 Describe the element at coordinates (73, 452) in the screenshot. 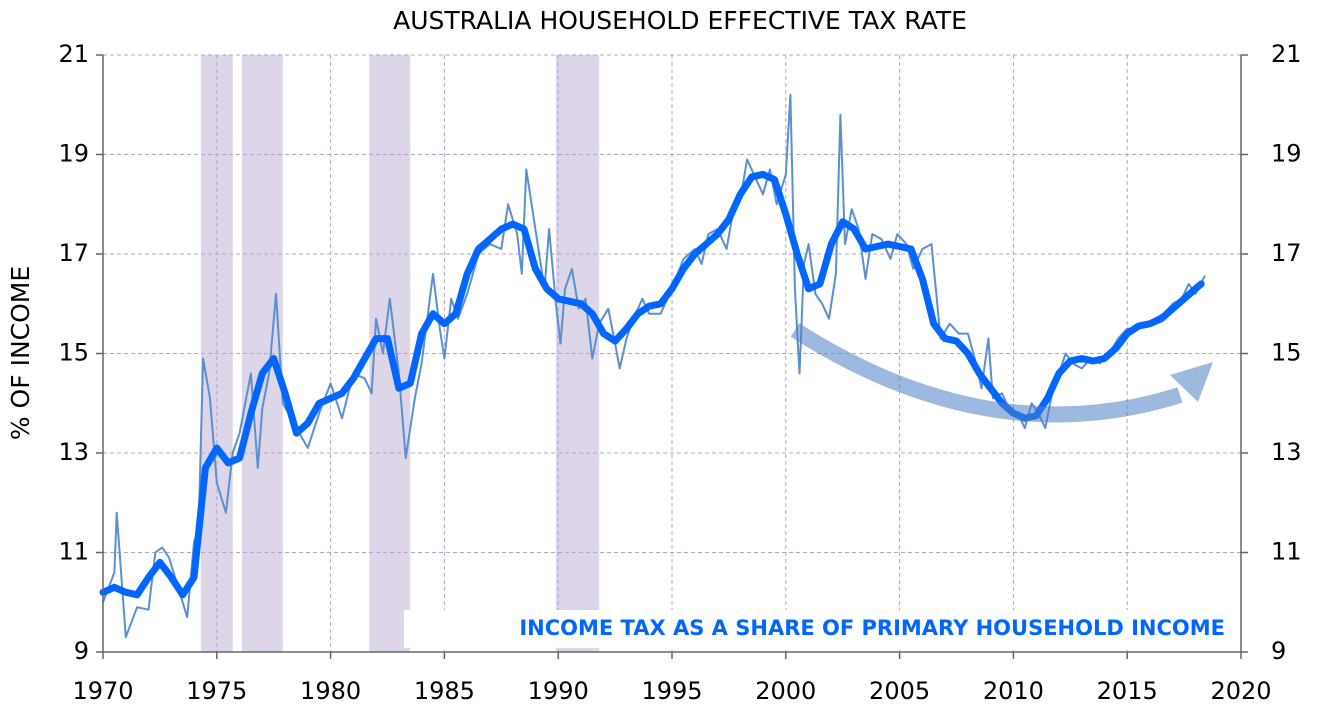

I see `y-tick-label: 13` at that location.